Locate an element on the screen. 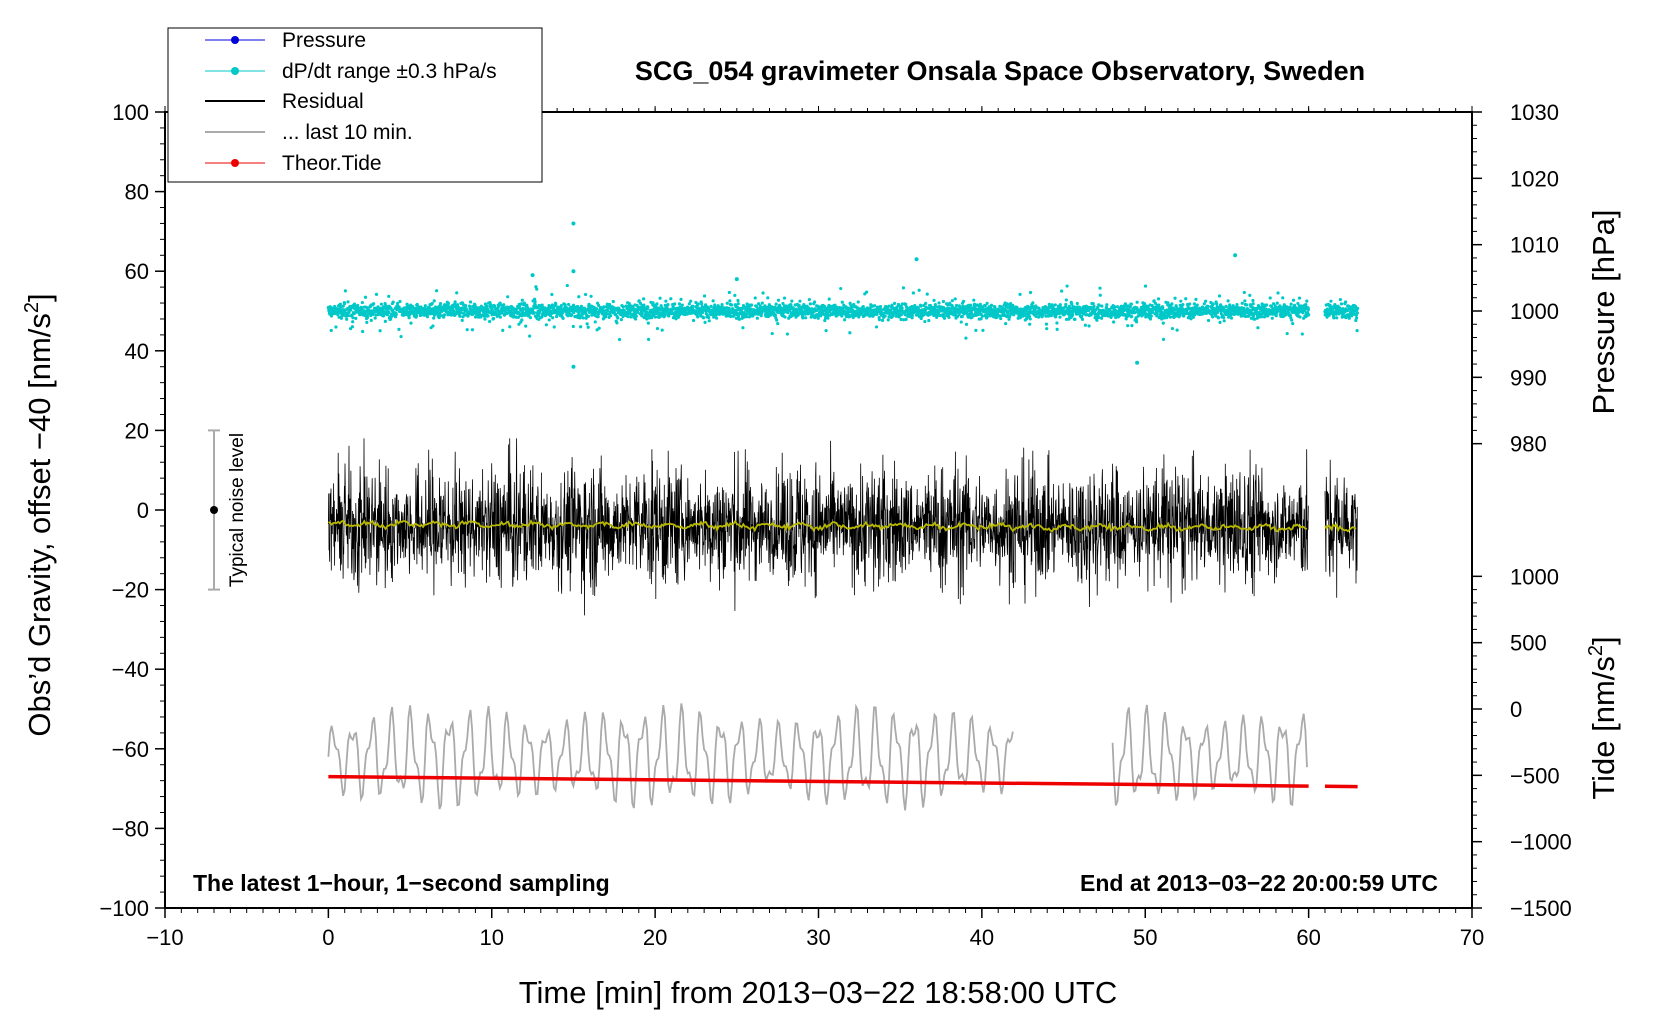 Image resolution: width=1660 pixels, height=1020 pixels. y-axis-label-left: Obs’d Gravity, offset −40 [nm/s2] is located at coordinates (39, 514).